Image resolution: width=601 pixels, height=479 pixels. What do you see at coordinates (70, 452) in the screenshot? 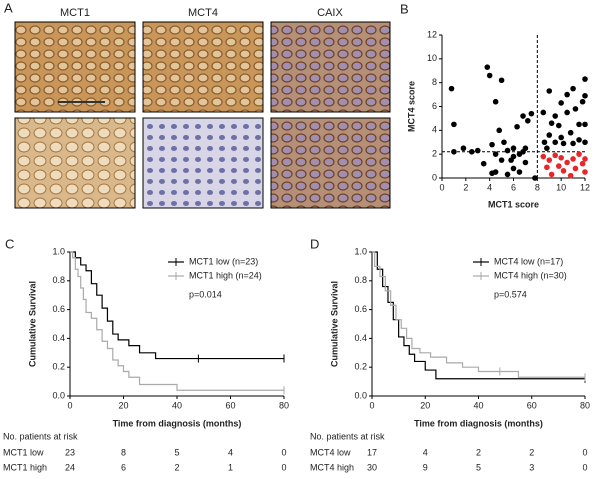
I see `risk-count: 23` at bounding box center [70, 452].